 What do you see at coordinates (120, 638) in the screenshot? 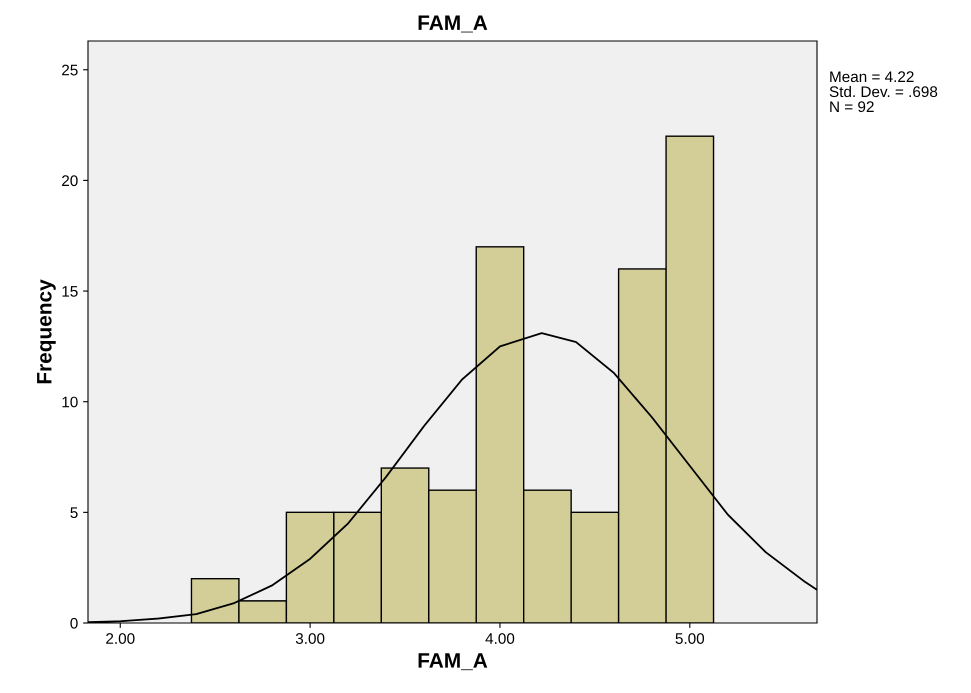
I see `x-tick-label: 2.00` at bounding box center [120, 638].